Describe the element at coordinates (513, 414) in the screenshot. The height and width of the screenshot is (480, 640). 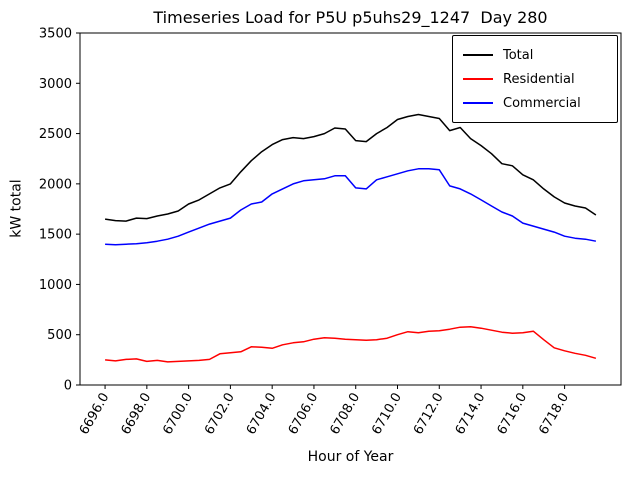
I see `x-tick-label: 6716.0` at that location.